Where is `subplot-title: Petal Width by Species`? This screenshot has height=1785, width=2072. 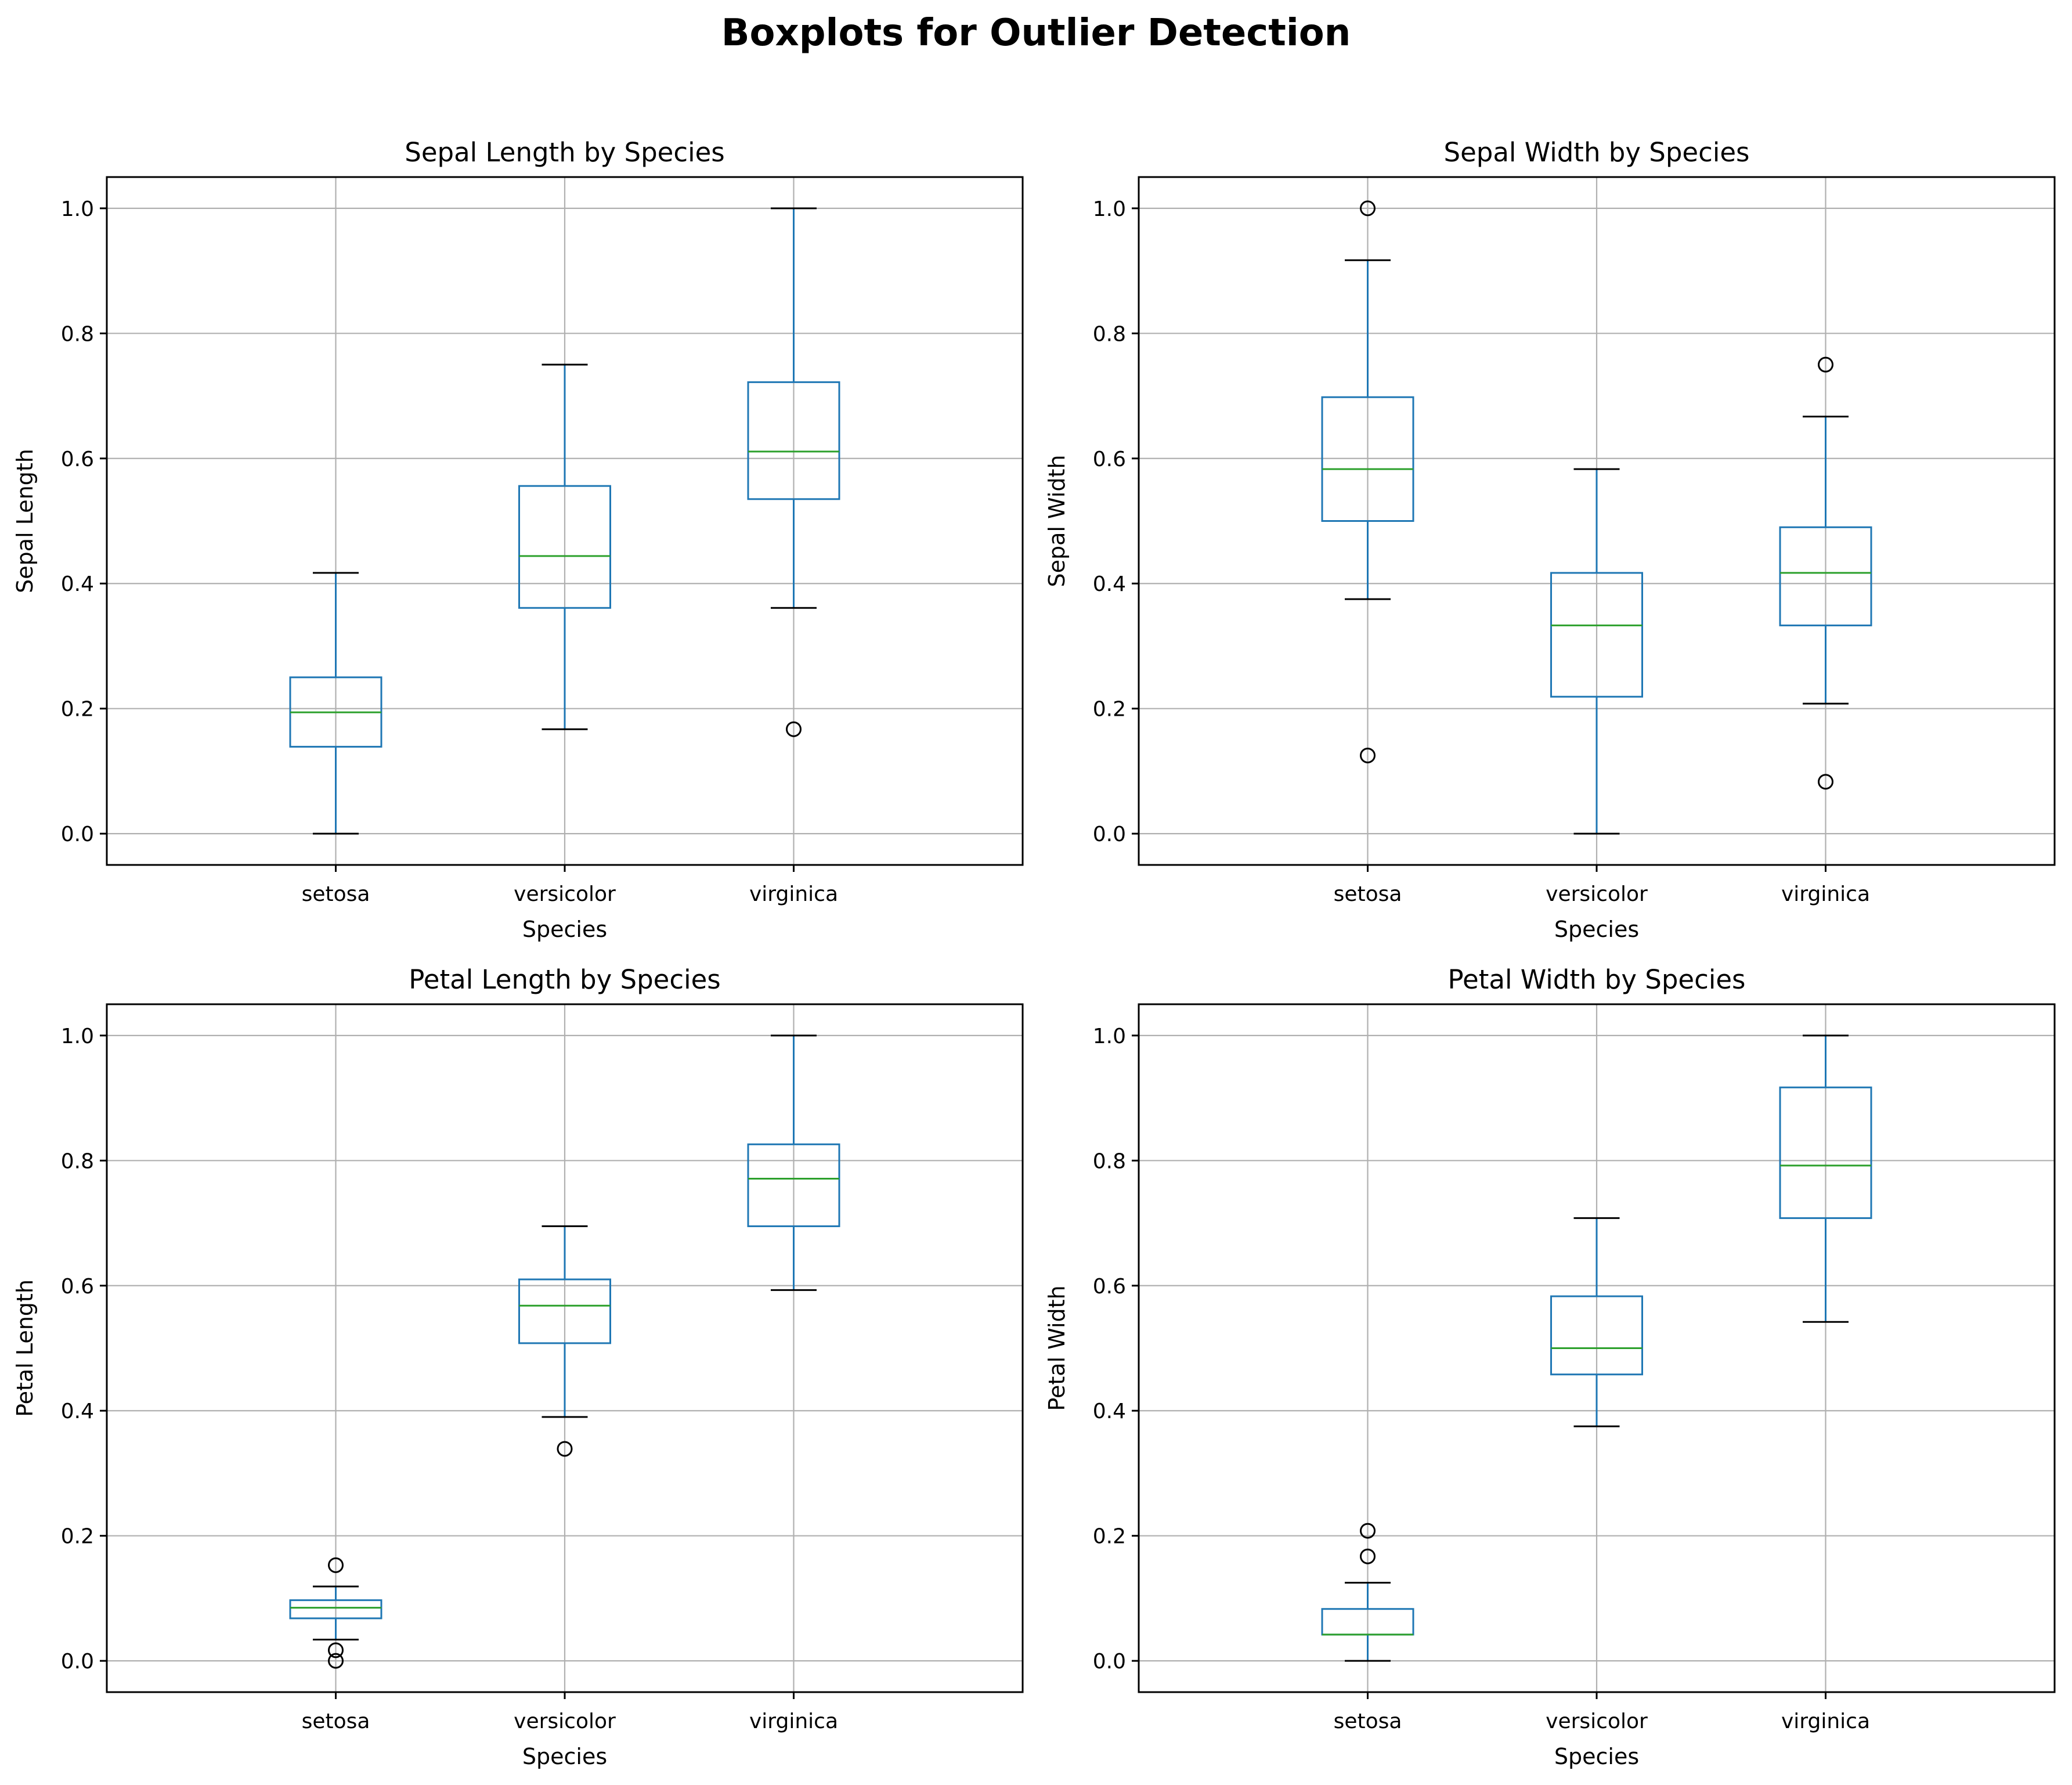
subplot-title: Petal Width by Species is located at coordinates (1597, 979).